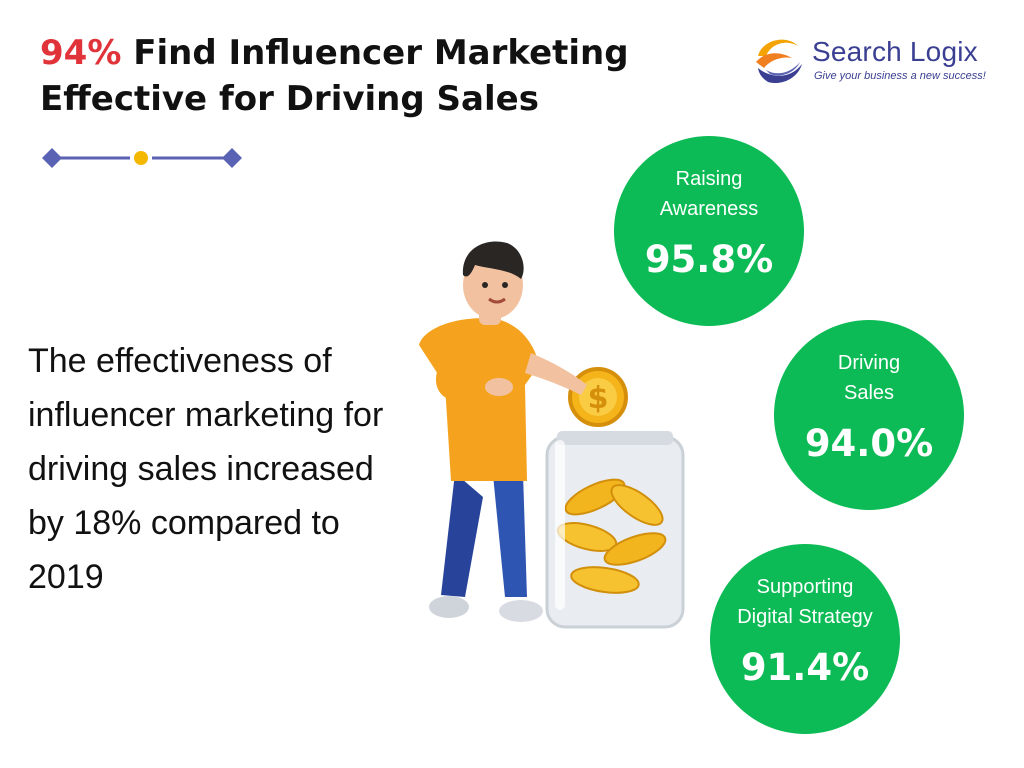  I want to click on stat-value: 91.4%, so click(805, 667).